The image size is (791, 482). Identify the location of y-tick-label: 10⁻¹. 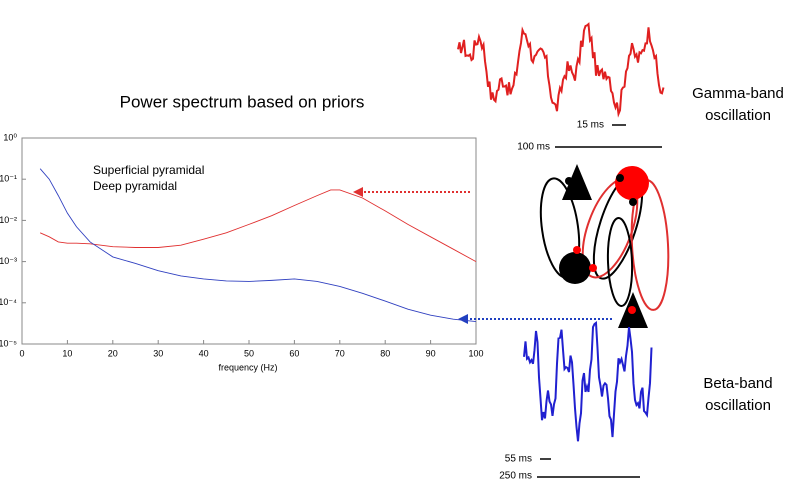
(8, 179).